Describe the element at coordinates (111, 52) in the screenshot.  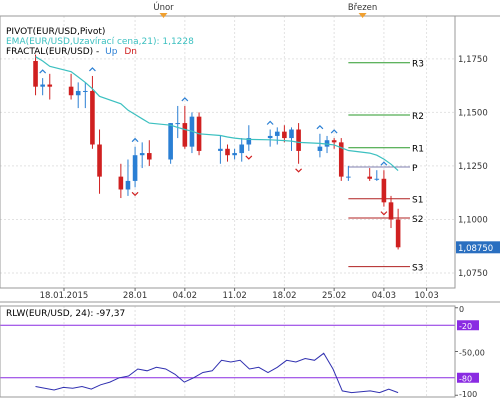
I see `legend-fractal-up: Up` at that location.